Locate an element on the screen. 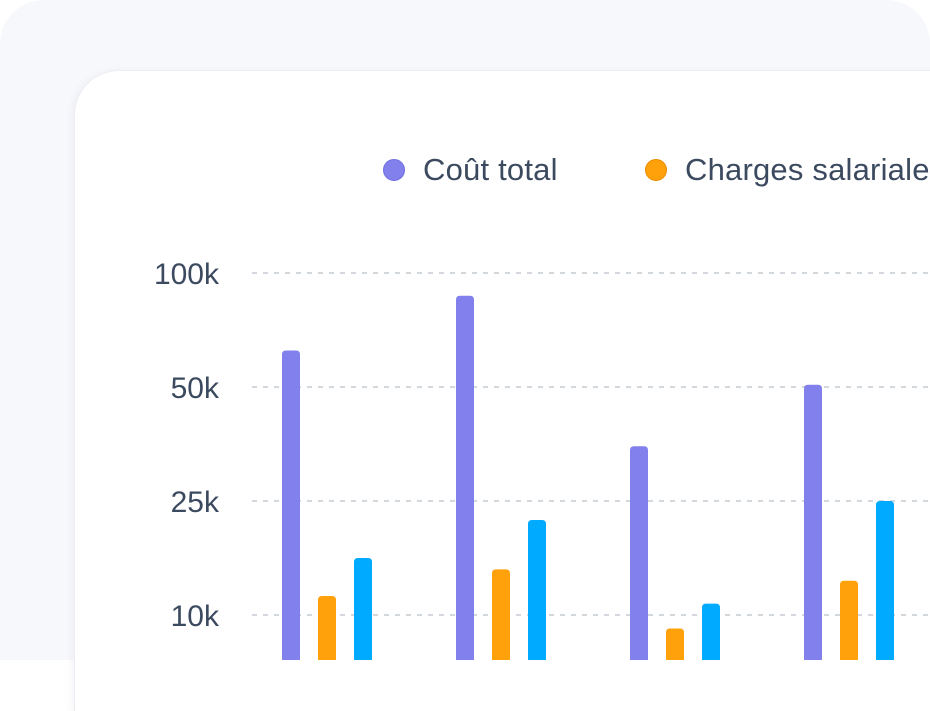  y-tick-label: 100k is located at coordinates (187, 274).